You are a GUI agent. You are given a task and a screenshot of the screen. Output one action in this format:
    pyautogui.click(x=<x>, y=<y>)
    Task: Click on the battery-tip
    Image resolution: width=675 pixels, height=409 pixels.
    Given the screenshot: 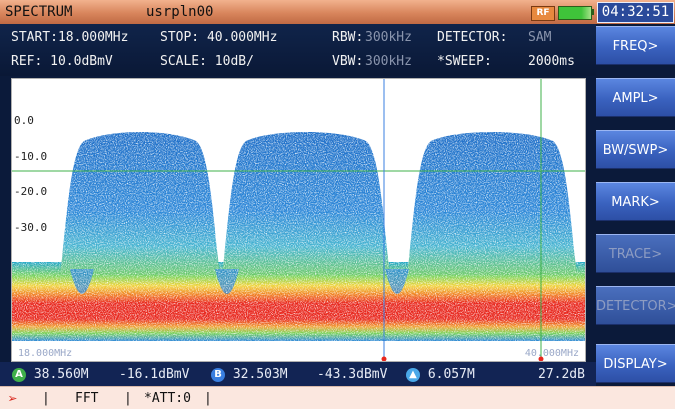 What is the action you would take?
    pyautogui.click(x=592, y=12)
    